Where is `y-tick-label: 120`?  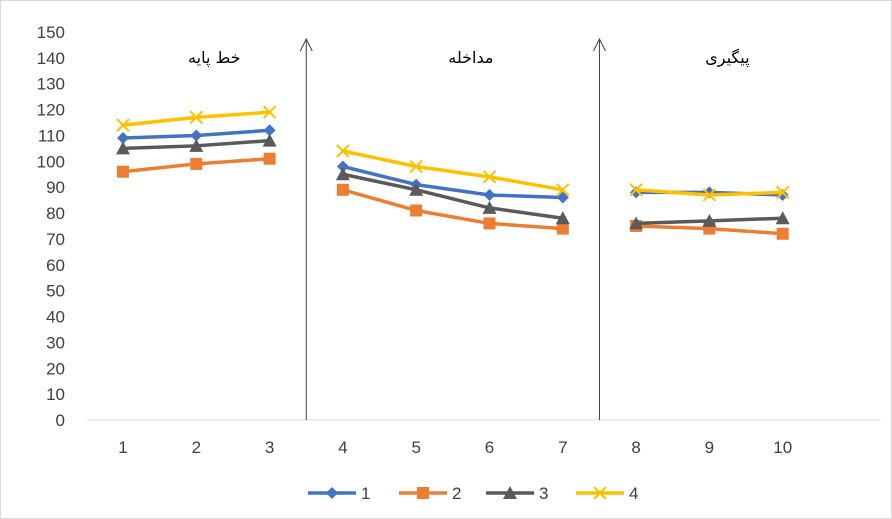 y-tick-label: 120 is located at coordinates (51, 110).